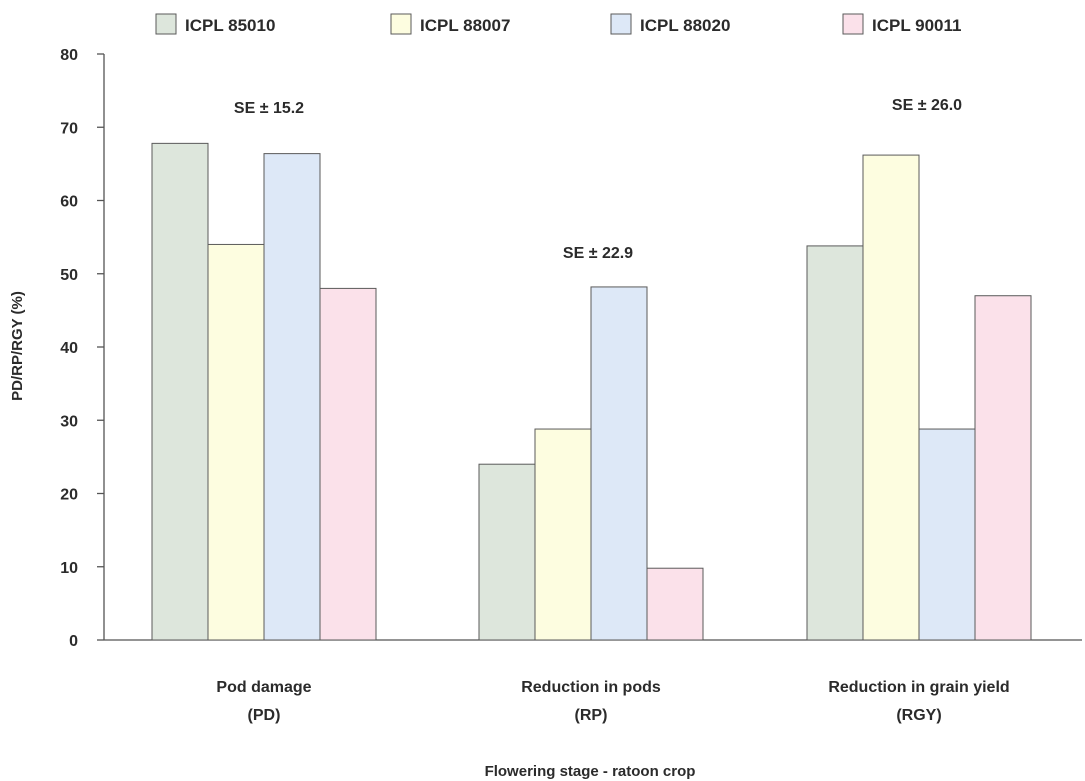 The image size is (1085, 781). I want to click on legend-label: ICPL 90011, so click(916, 25).